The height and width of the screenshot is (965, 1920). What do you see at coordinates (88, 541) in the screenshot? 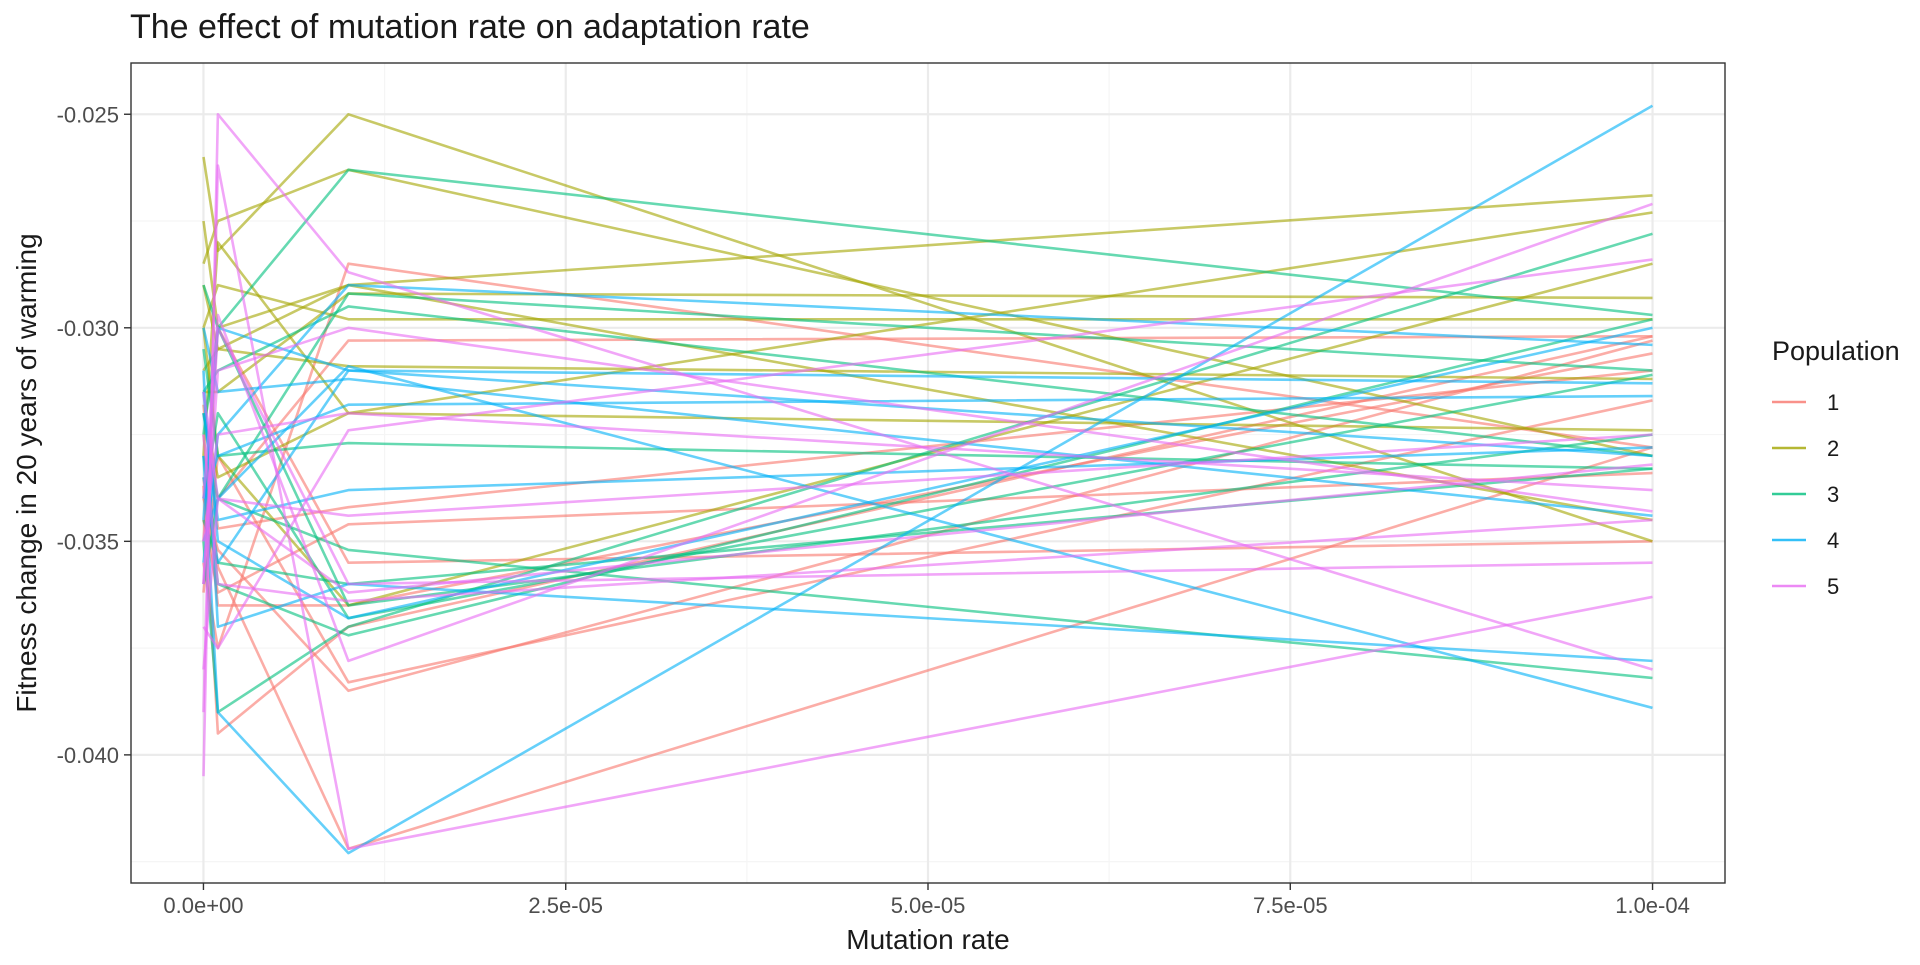
I see `y-tick-label-1: -0.035` at bounding box center [88, 541].